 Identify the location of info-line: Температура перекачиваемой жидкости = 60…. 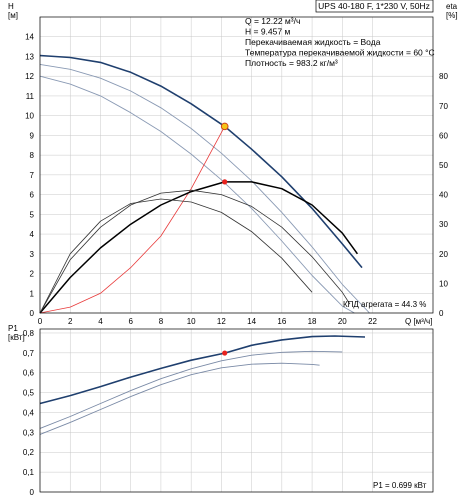
(340, 53).